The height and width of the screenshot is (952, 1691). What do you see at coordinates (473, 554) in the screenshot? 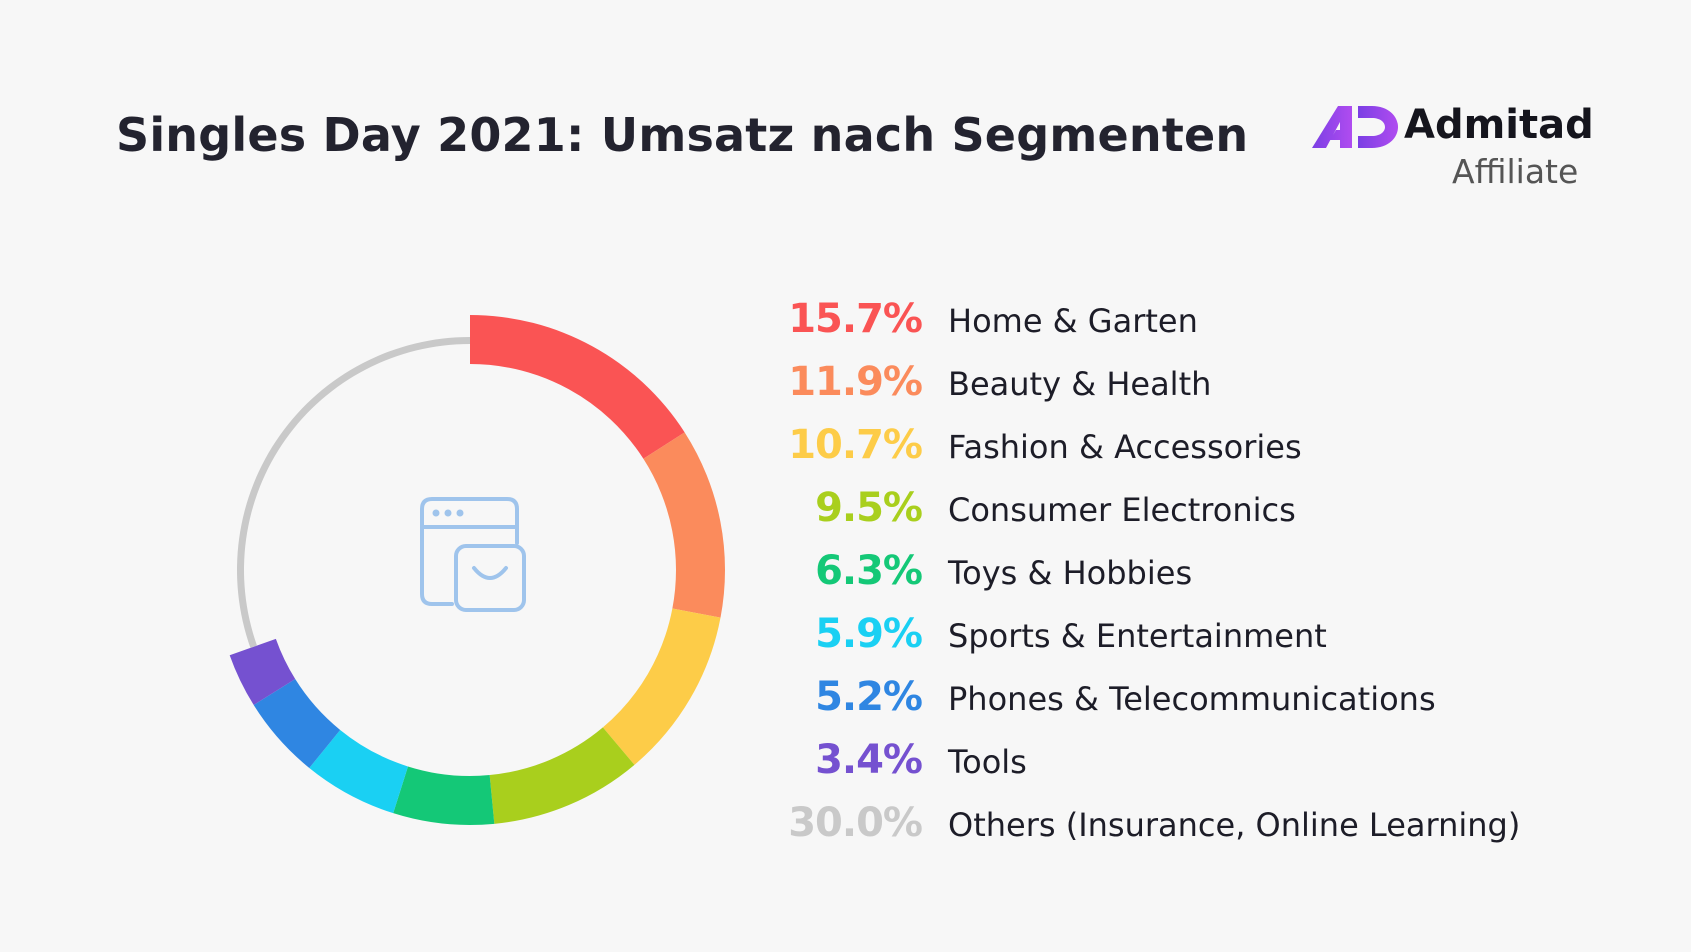
I see `shopping-bag-browser-icon` at bounding box center [473, 554].